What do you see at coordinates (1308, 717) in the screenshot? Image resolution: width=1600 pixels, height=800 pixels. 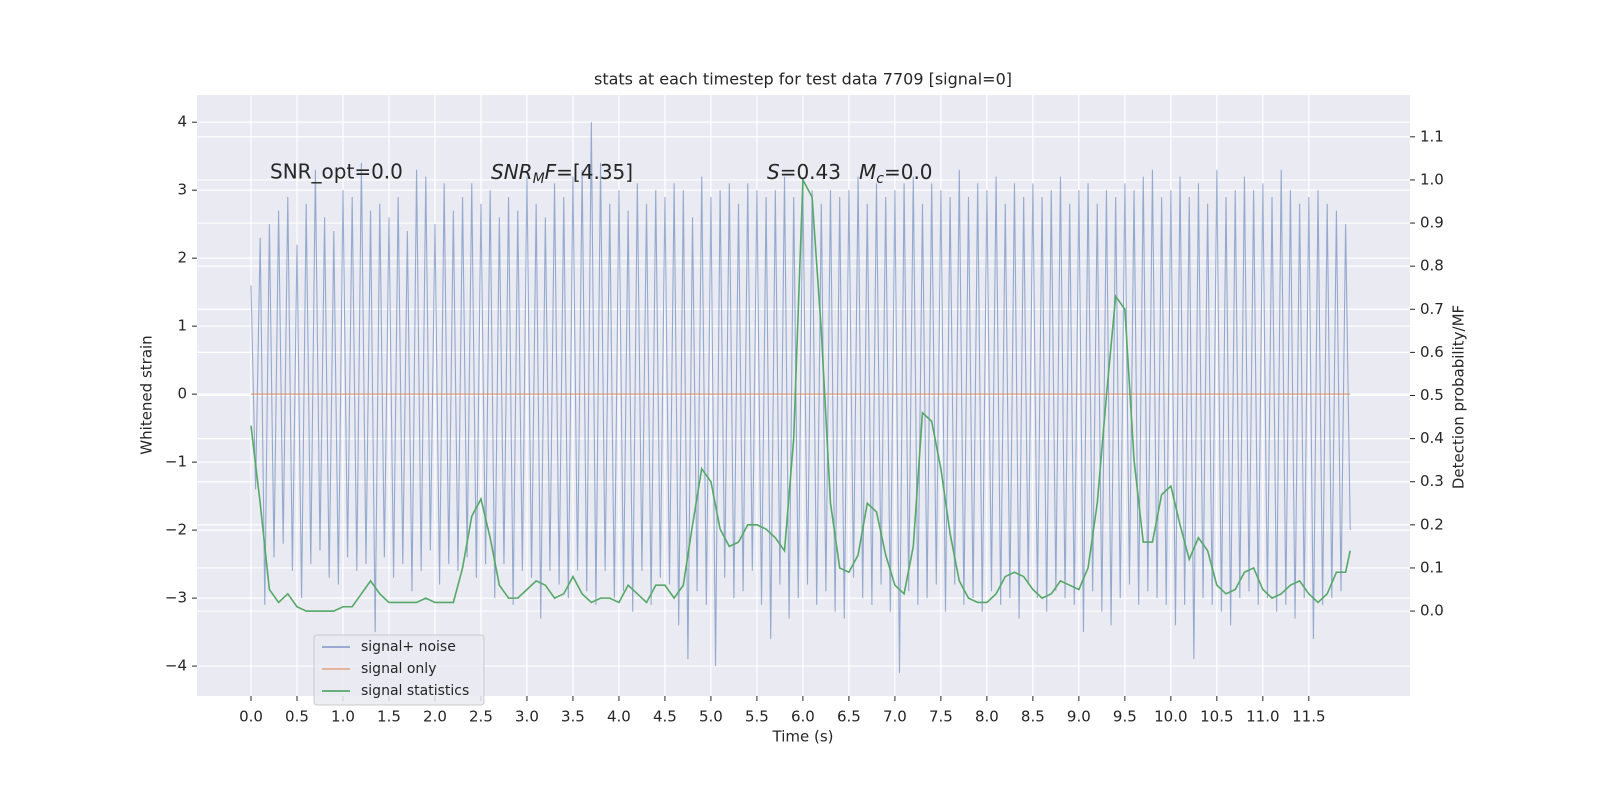 I see `x-tick-label: 11.5` at bounding box center [1308, 717].